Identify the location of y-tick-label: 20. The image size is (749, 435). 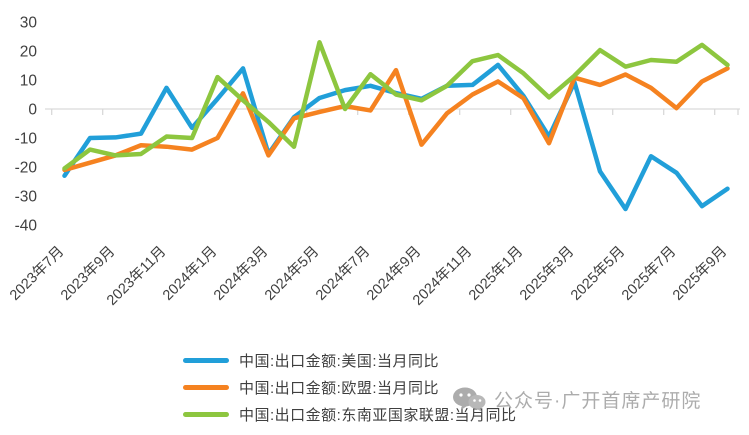
(29, 52).